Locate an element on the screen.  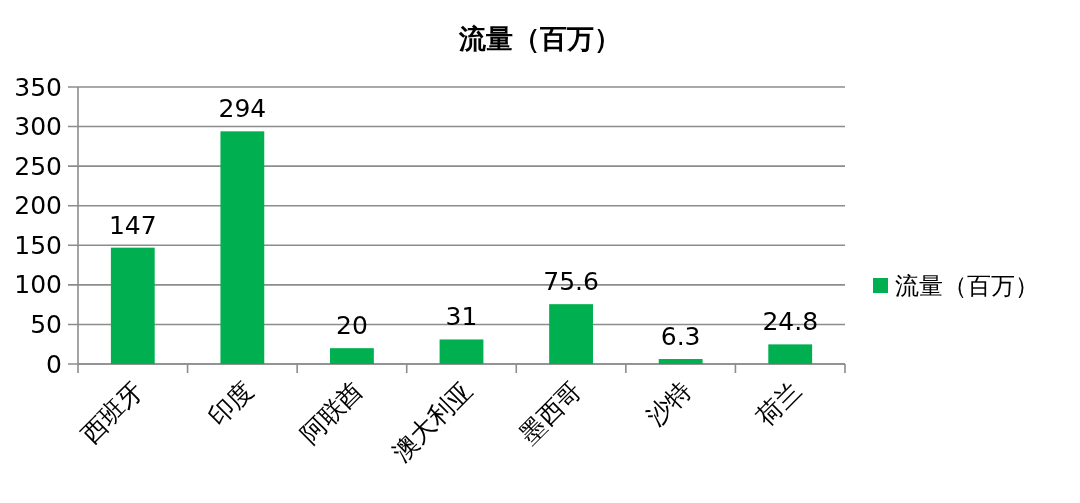
data-label: 147 is located at coordinates (132, 225).